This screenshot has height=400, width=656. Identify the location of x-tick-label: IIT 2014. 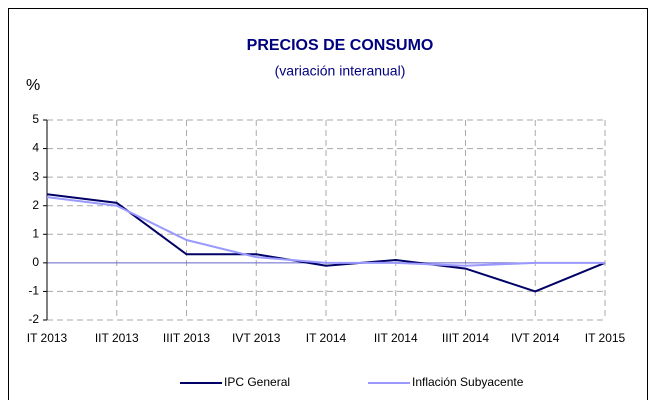
(396, 338).